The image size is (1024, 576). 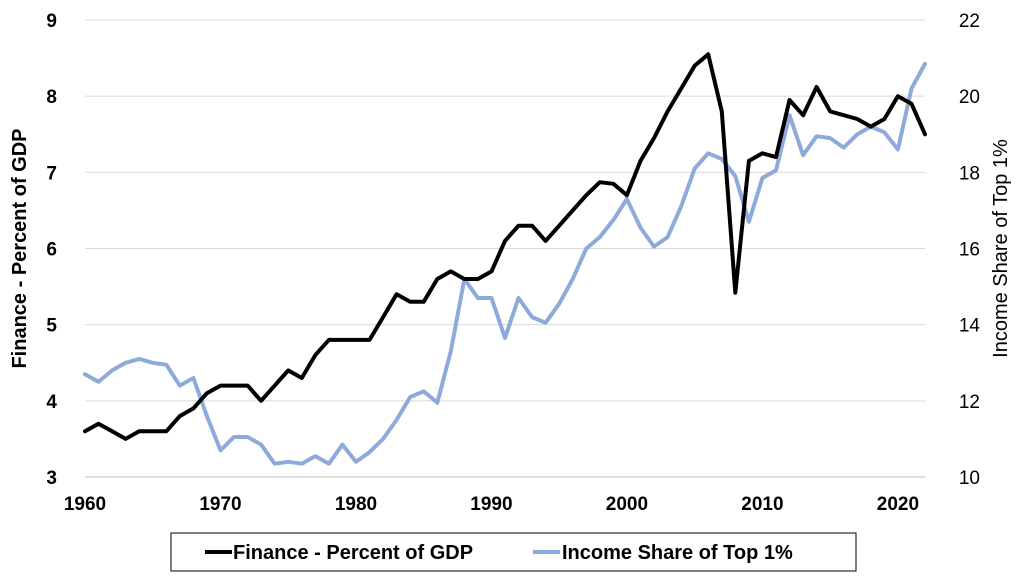 What do you see at coordinates (353, 553) in the screenshot?
I see `legend-label-finance: Finance - Percent of GDP` at bounding box center [353, 553].